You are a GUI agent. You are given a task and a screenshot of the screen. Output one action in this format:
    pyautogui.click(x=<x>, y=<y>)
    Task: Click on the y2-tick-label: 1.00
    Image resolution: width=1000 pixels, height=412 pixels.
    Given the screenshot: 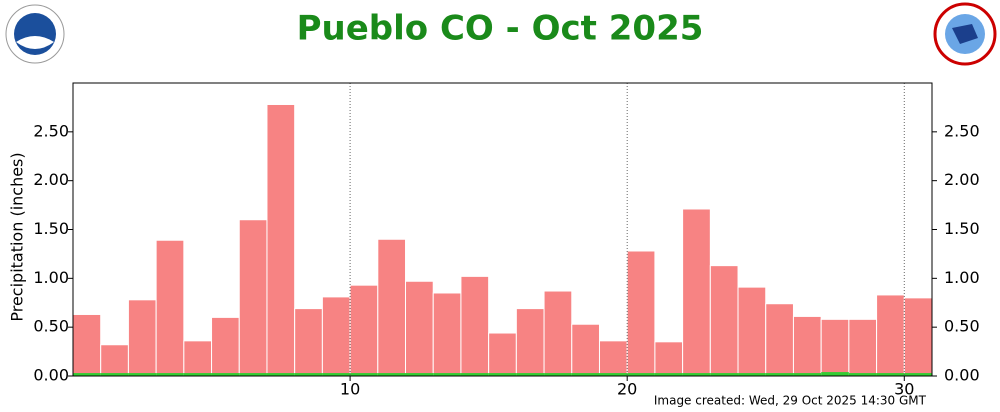 What is the action you would take?
    pyautogui.click(x=962, y=277)
    